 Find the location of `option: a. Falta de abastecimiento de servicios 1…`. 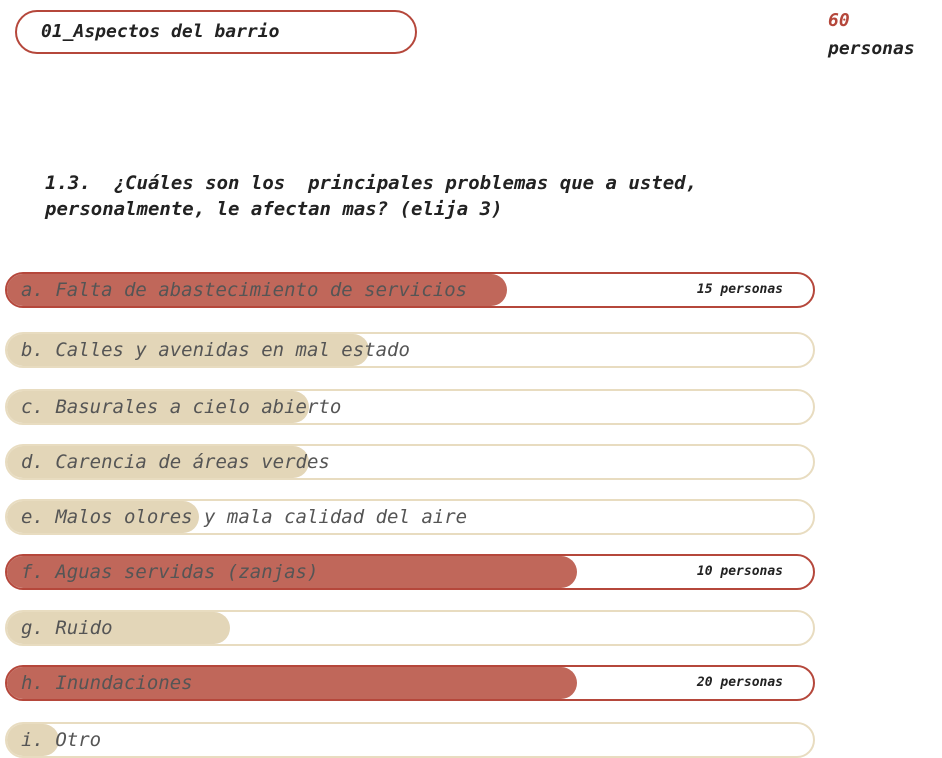

option: a. Falta de abastecimiento de servicios 1… is located at coordinates (410, 290).